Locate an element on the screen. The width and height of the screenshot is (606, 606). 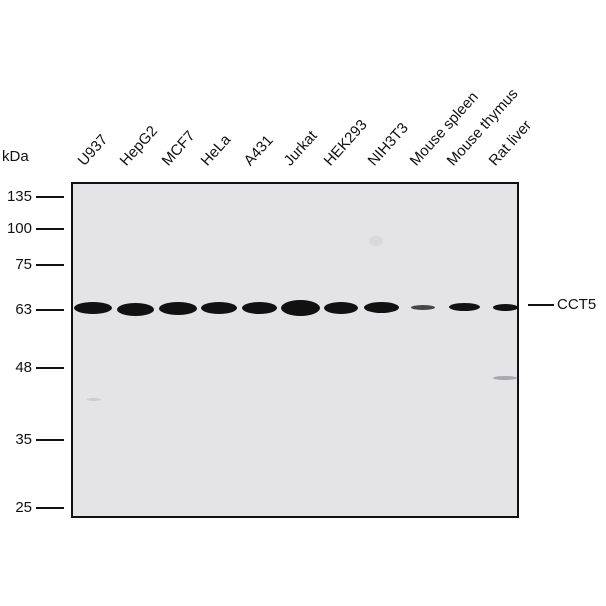
marker-label: 63 is located at coordinates (23, 309).